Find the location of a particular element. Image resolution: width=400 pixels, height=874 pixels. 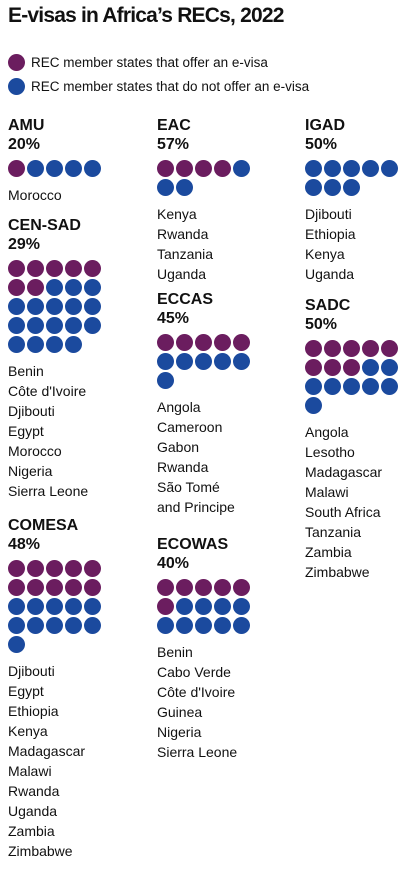

group: AMU 20% Morocco is located at coordinates (78, 160).